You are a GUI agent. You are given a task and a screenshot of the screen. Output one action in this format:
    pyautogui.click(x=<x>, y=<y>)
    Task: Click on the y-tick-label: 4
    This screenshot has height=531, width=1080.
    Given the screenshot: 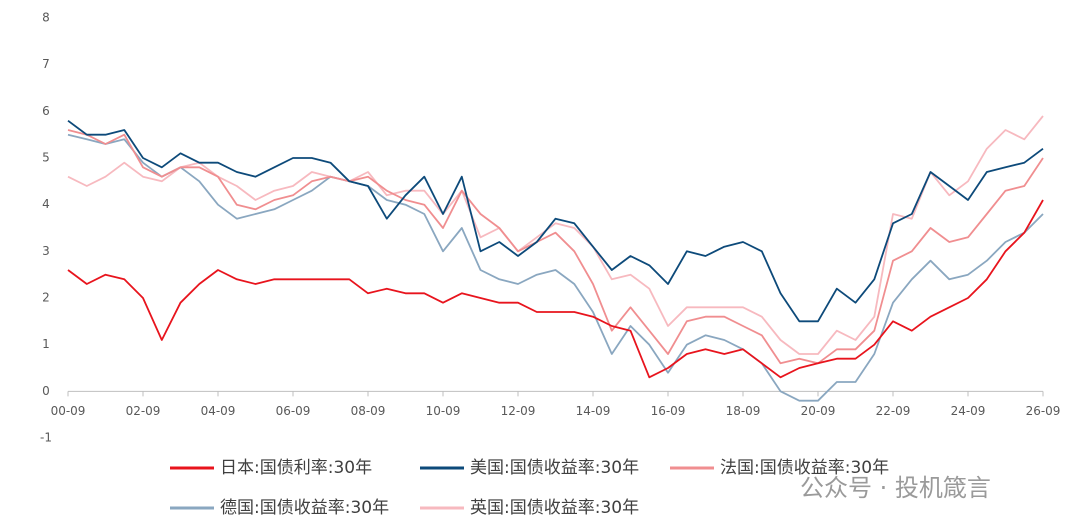 What is the action you would take?
    pyautogui.click(x=46, y=204)
    